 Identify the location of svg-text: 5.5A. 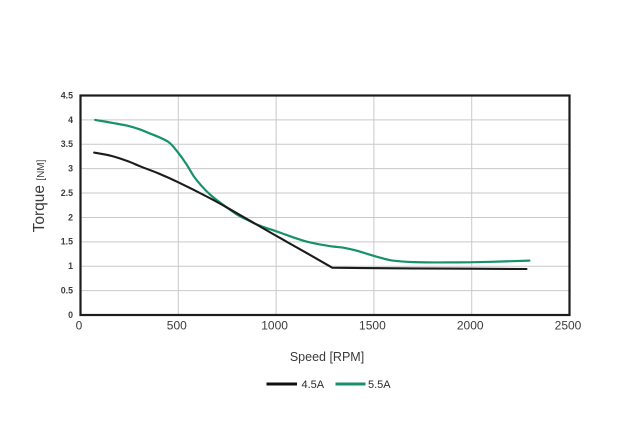
(379, 385).